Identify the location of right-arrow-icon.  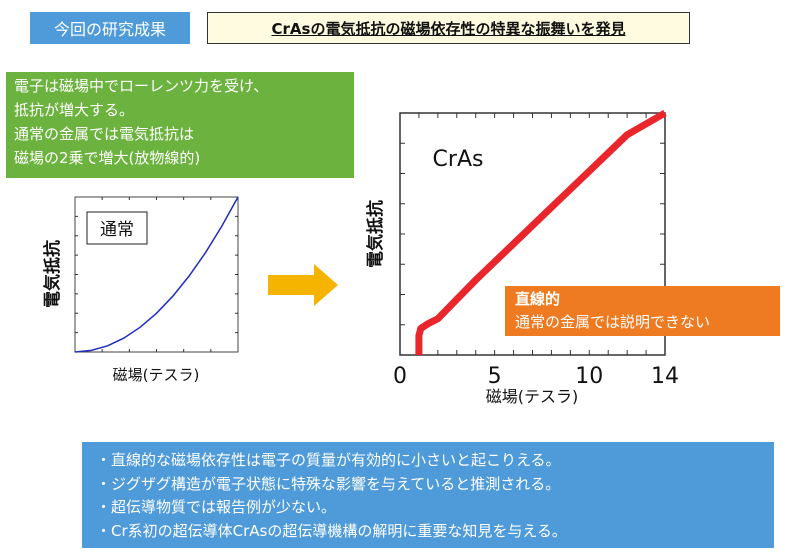
(303, 285).